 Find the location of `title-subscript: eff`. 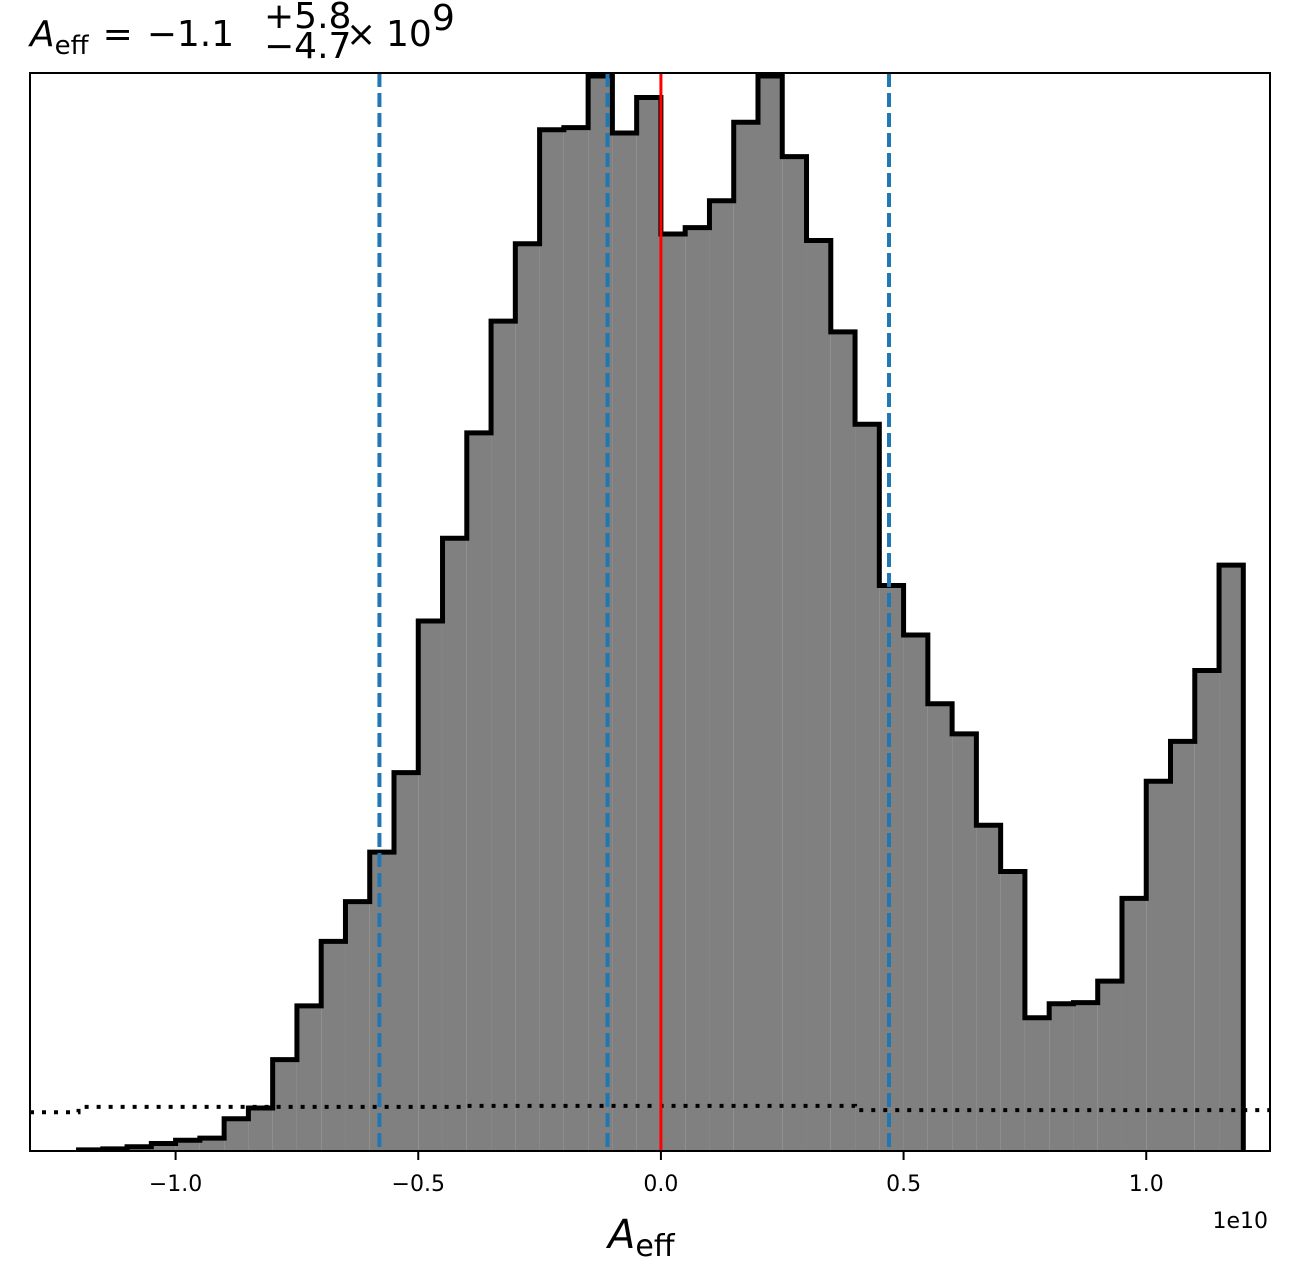

title-subscript: eff is located at coordinates (72, 46).